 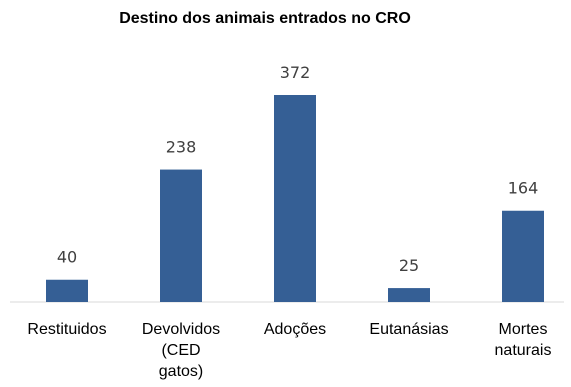 What do you see at coordinates (523, 340) in the screenshot?
I see `category-label-4: Mortes naturais` at bounding box center [523, 340].